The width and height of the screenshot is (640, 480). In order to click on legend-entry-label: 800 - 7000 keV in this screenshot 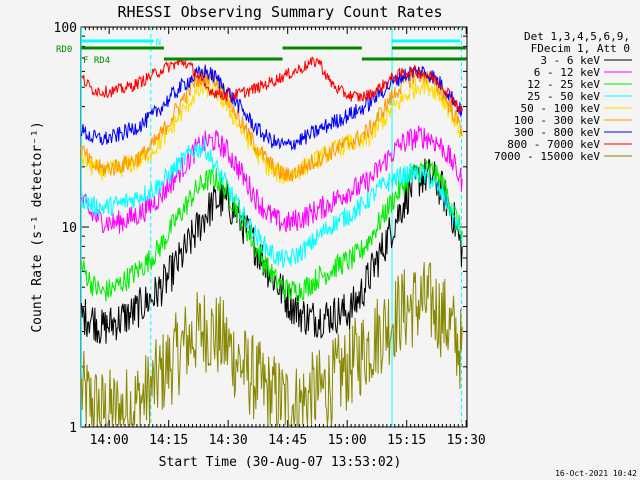, I will do `click(553, 144)`.